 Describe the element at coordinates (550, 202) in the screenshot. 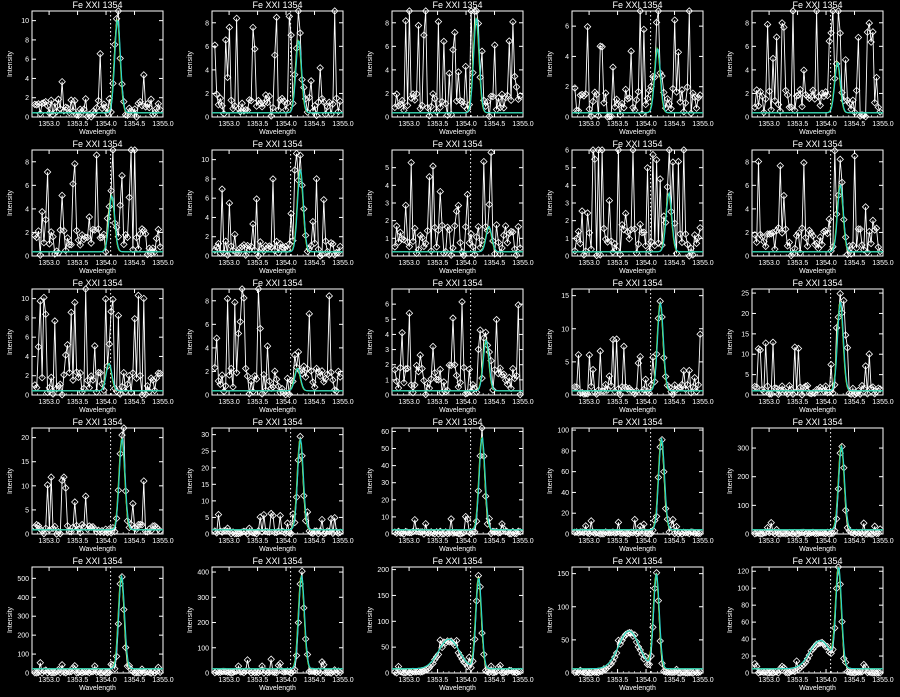

I see `y-axis-label: Intensity` at that location.